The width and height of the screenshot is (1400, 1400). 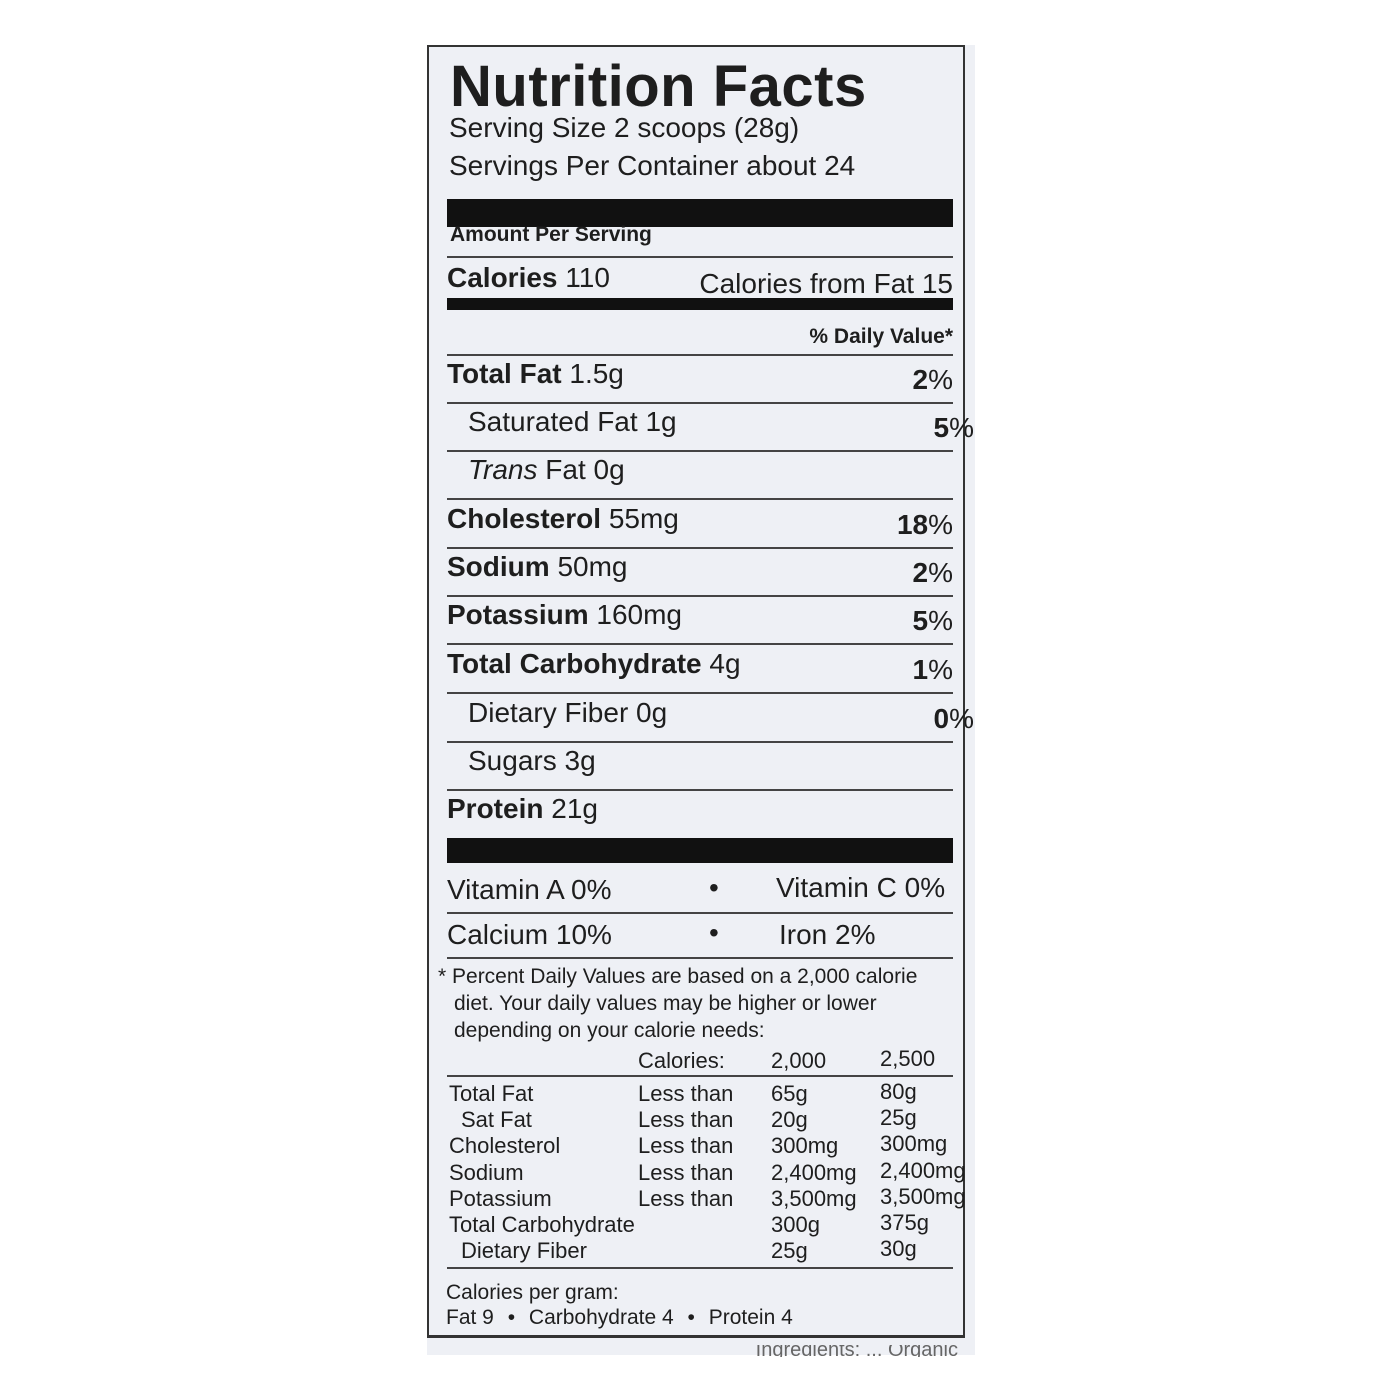 I want to click on nutrient-amount: 160mg, so click(x=639, y=614).